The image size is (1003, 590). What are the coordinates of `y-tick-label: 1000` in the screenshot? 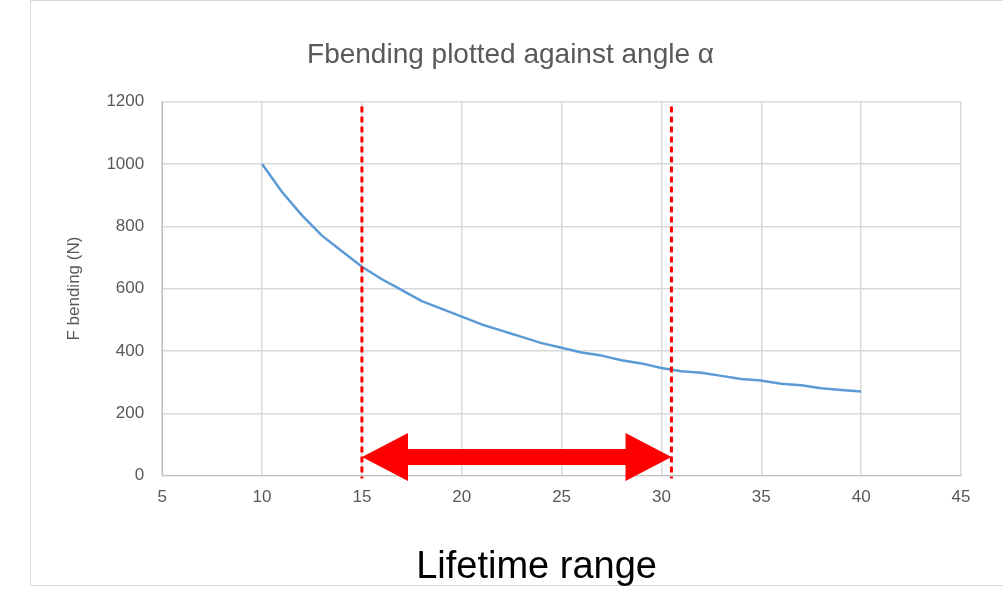 It's located at (125, 163).